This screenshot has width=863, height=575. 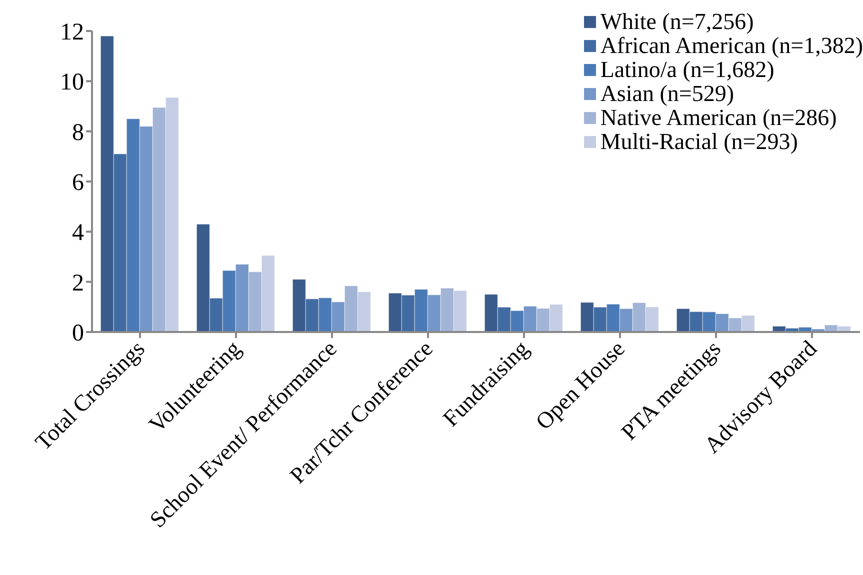 What do you see at coordinates (72, 83) in the screenshot?
I see `y-tick-label: 10` at bounding box center [72, 83].